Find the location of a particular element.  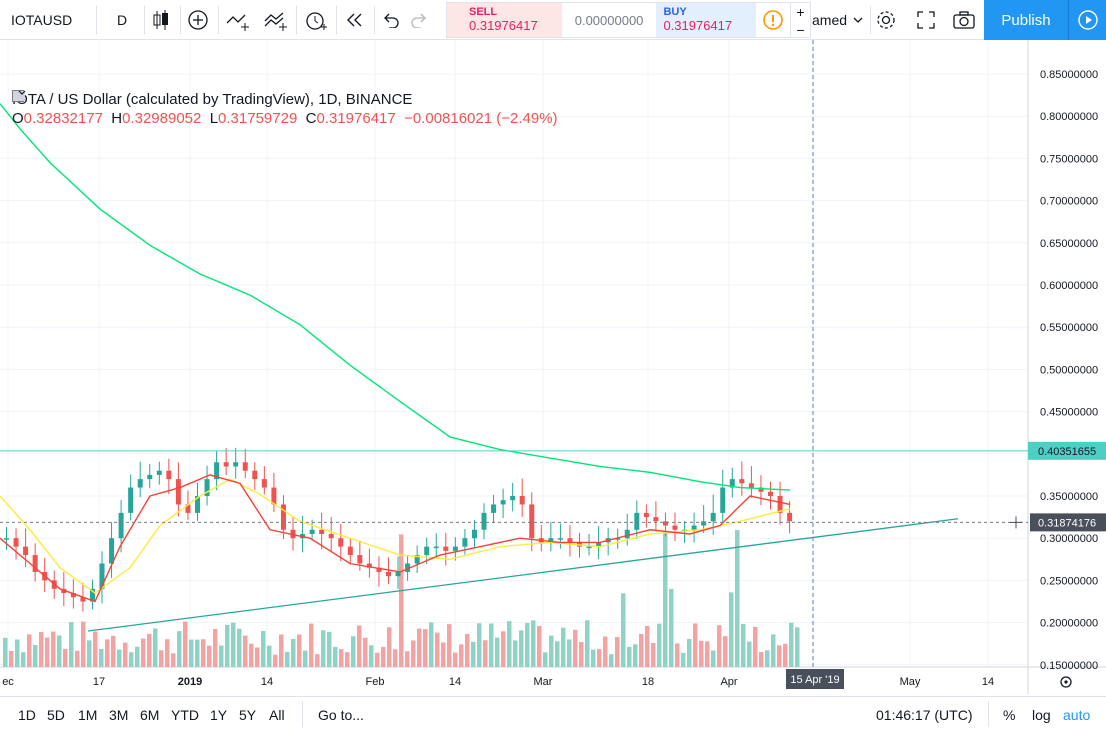

indicators-icon is located at coordinates (238, 20).